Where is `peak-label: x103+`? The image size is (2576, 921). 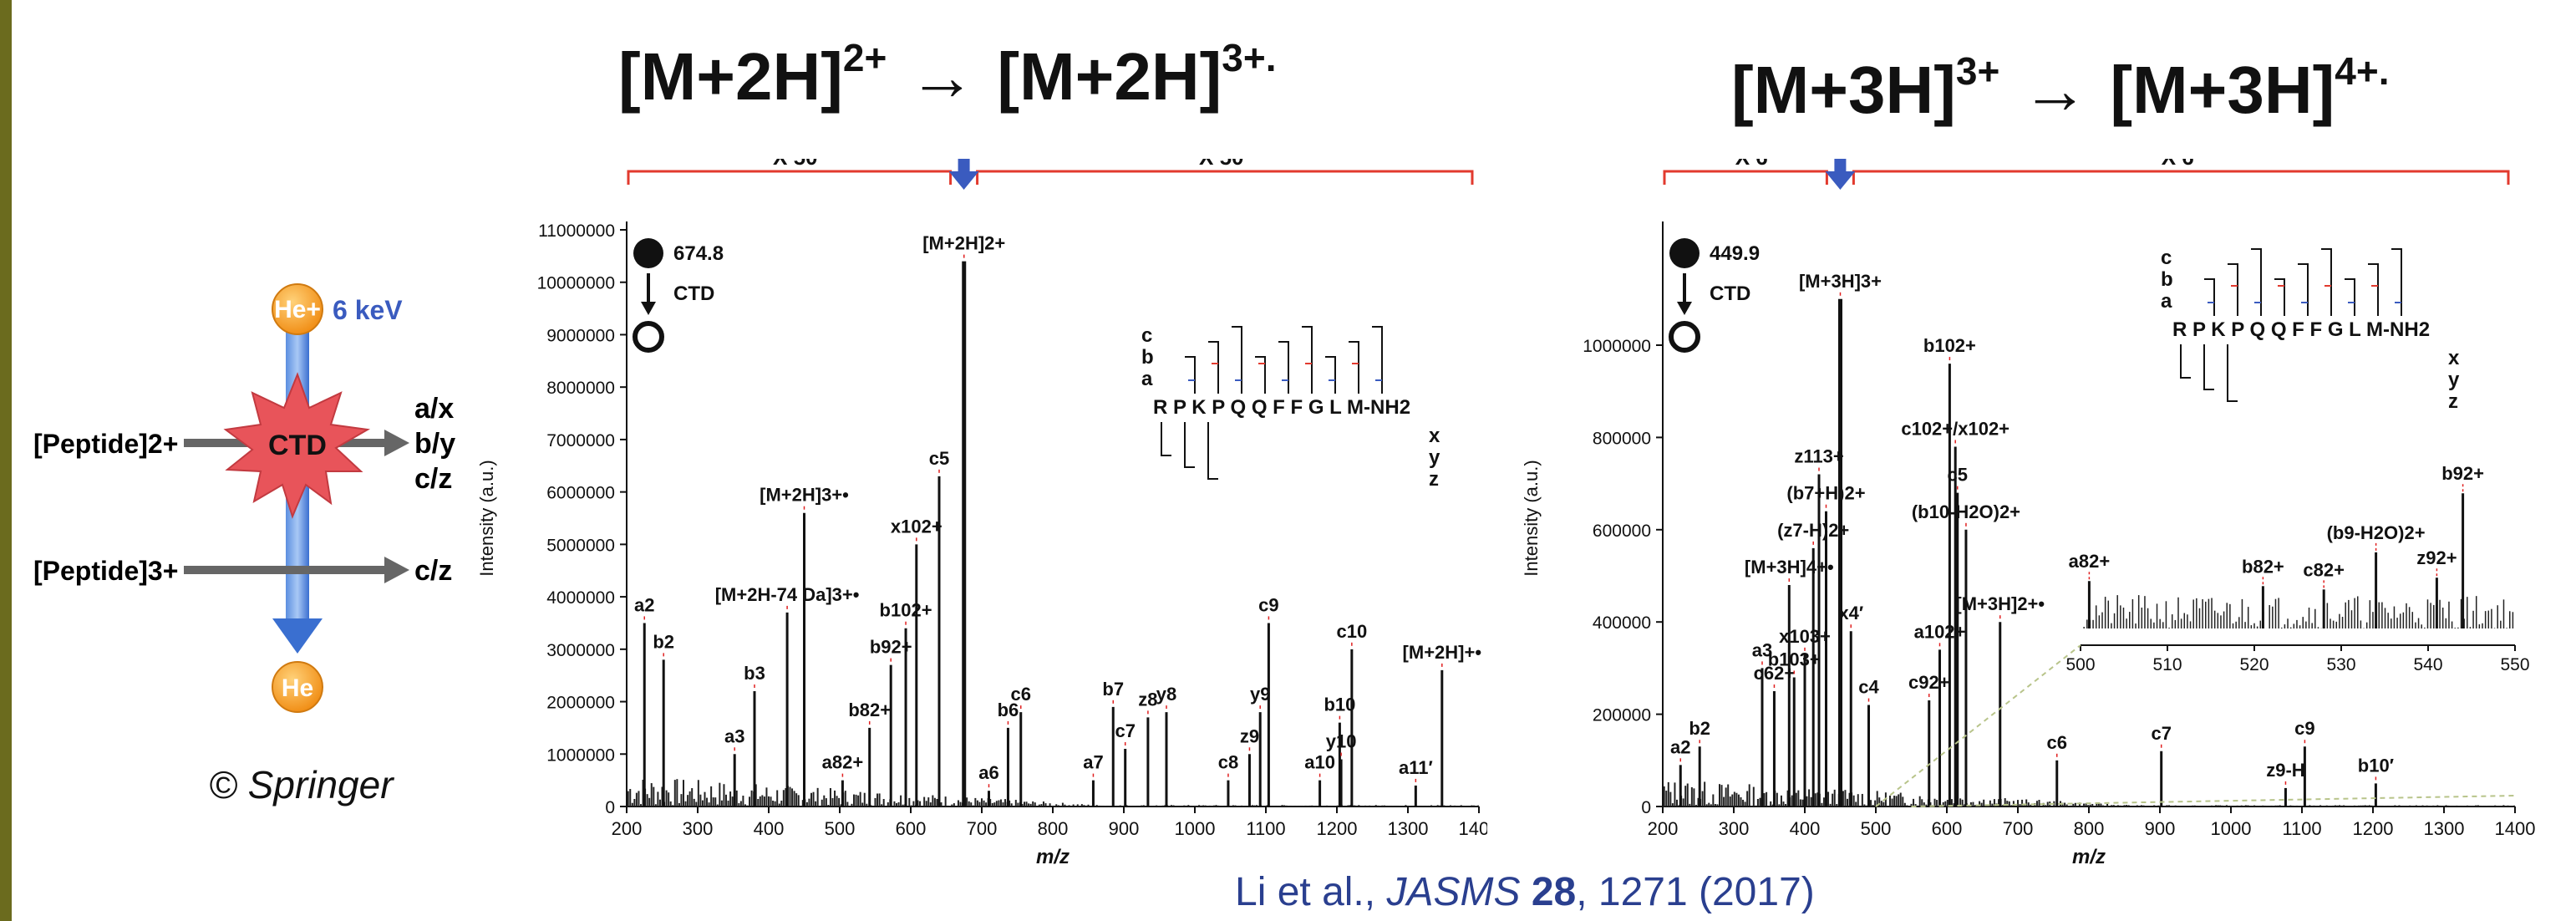 peak-label: x103+ is located at coordinates (1805, 636).